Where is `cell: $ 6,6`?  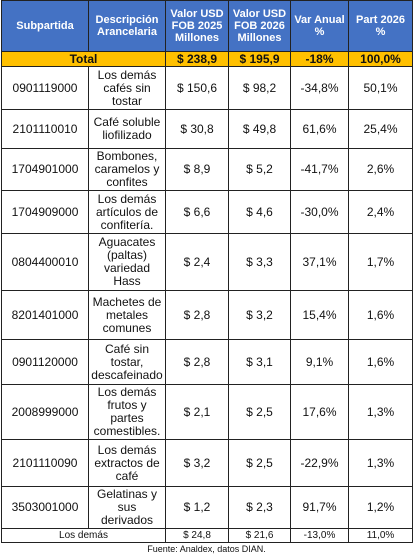 cell: $ 6,6 is located at coordinates (197, 212).